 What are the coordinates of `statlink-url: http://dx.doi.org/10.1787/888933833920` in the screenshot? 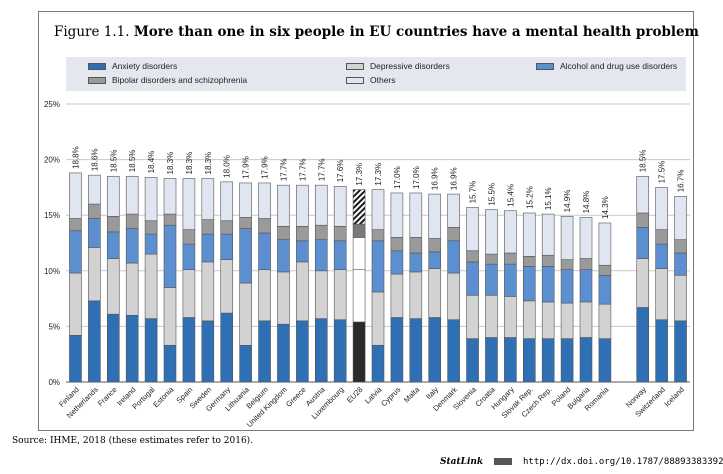 It's located at (623, 462).